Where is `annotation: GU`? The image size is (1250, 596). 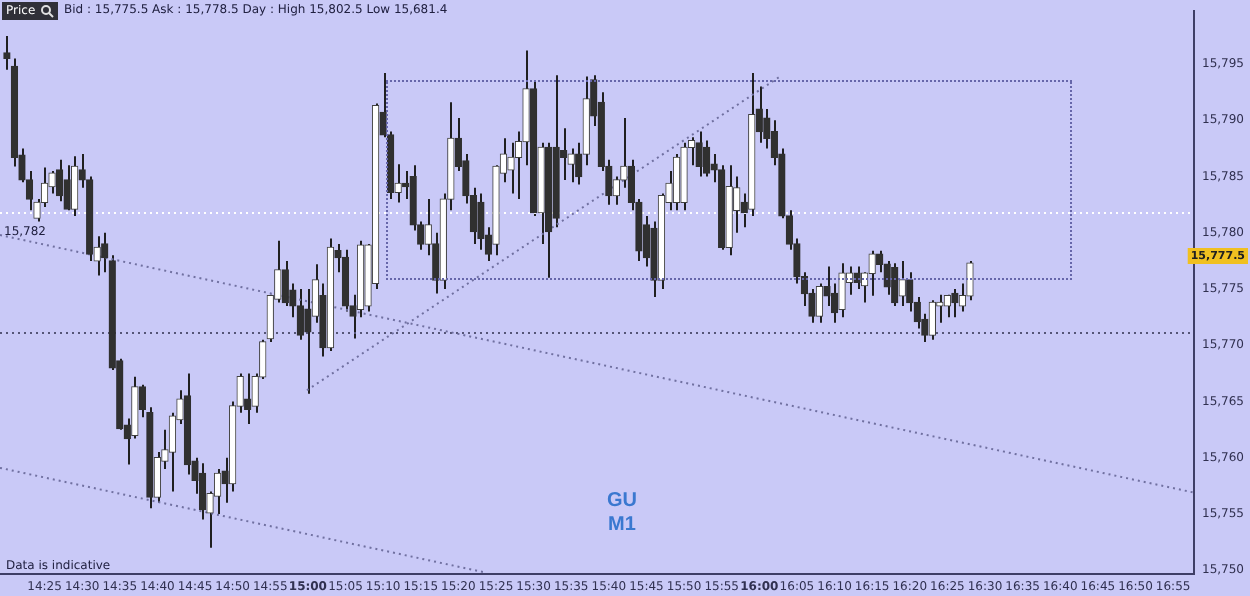
annotation: GU is located at coordinates (622, 500).